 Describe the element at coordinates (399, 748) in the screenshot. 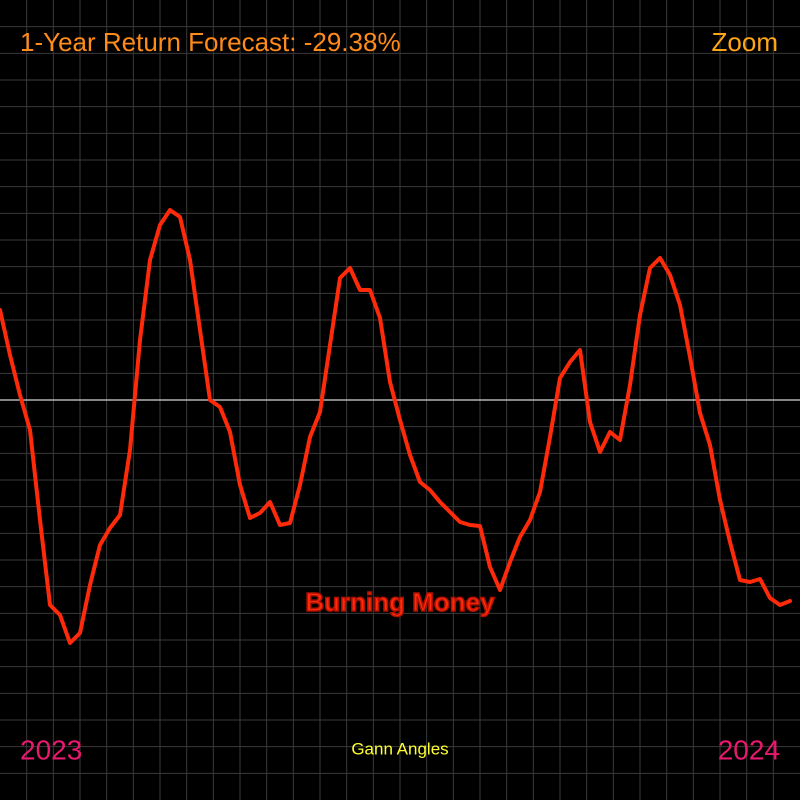

I see `footer-label: Gann Angles` at that location.